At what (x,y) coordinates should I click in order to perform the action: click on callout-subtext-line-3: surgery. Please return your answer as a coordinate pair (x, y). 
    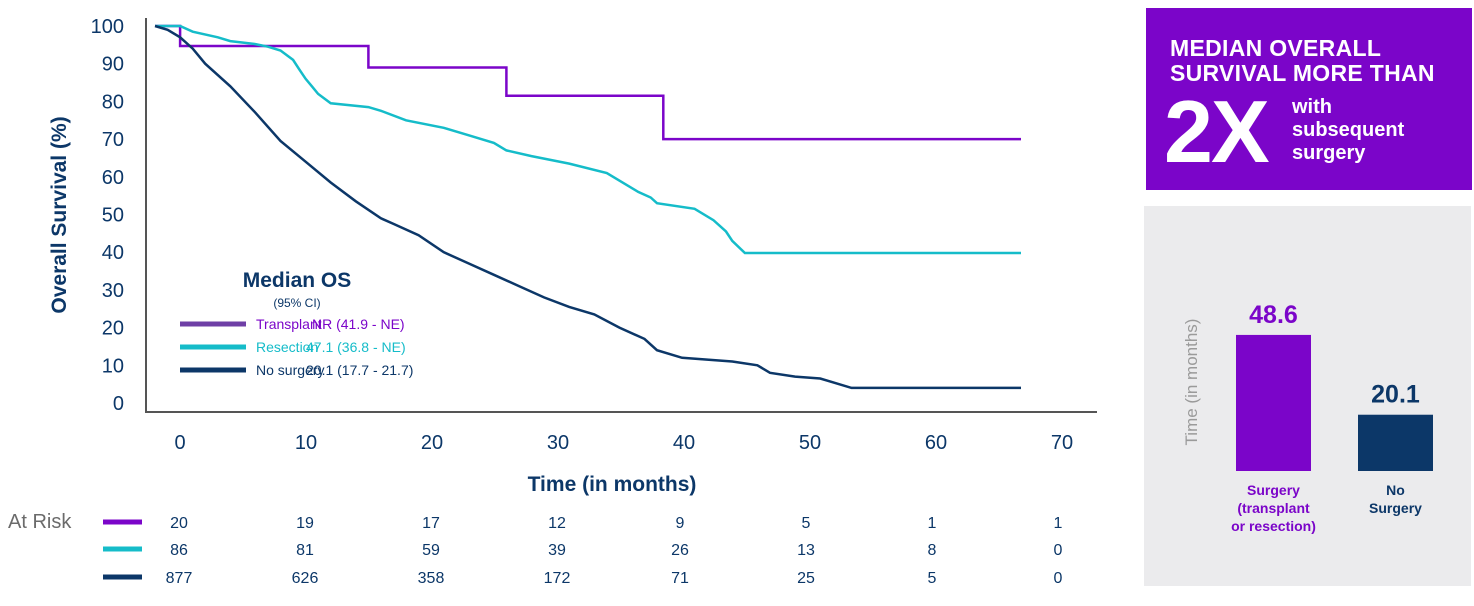
    Looking at the image, I should click on (1329, 153).